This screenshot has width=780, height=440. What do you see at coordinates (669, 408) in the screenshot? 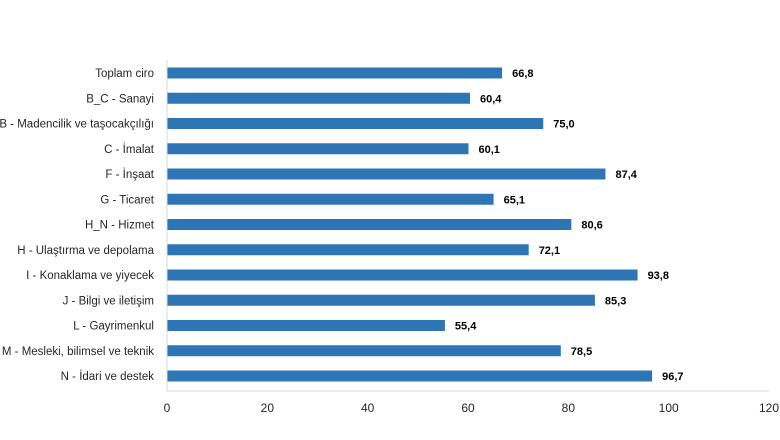
I see `x-tick-label: 100` at bounding box center [669, 408].